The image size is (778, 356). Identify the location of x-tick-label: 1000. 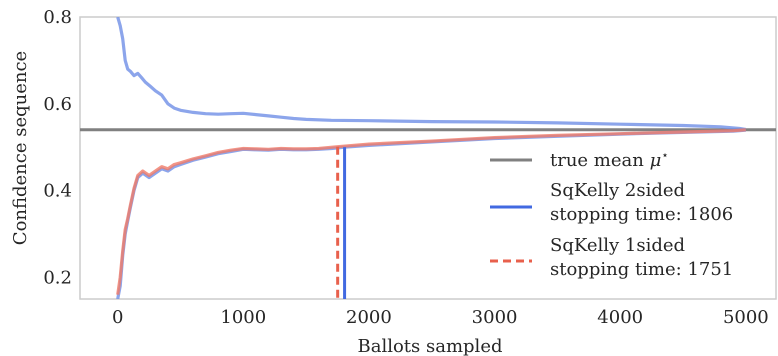
(243, 317).